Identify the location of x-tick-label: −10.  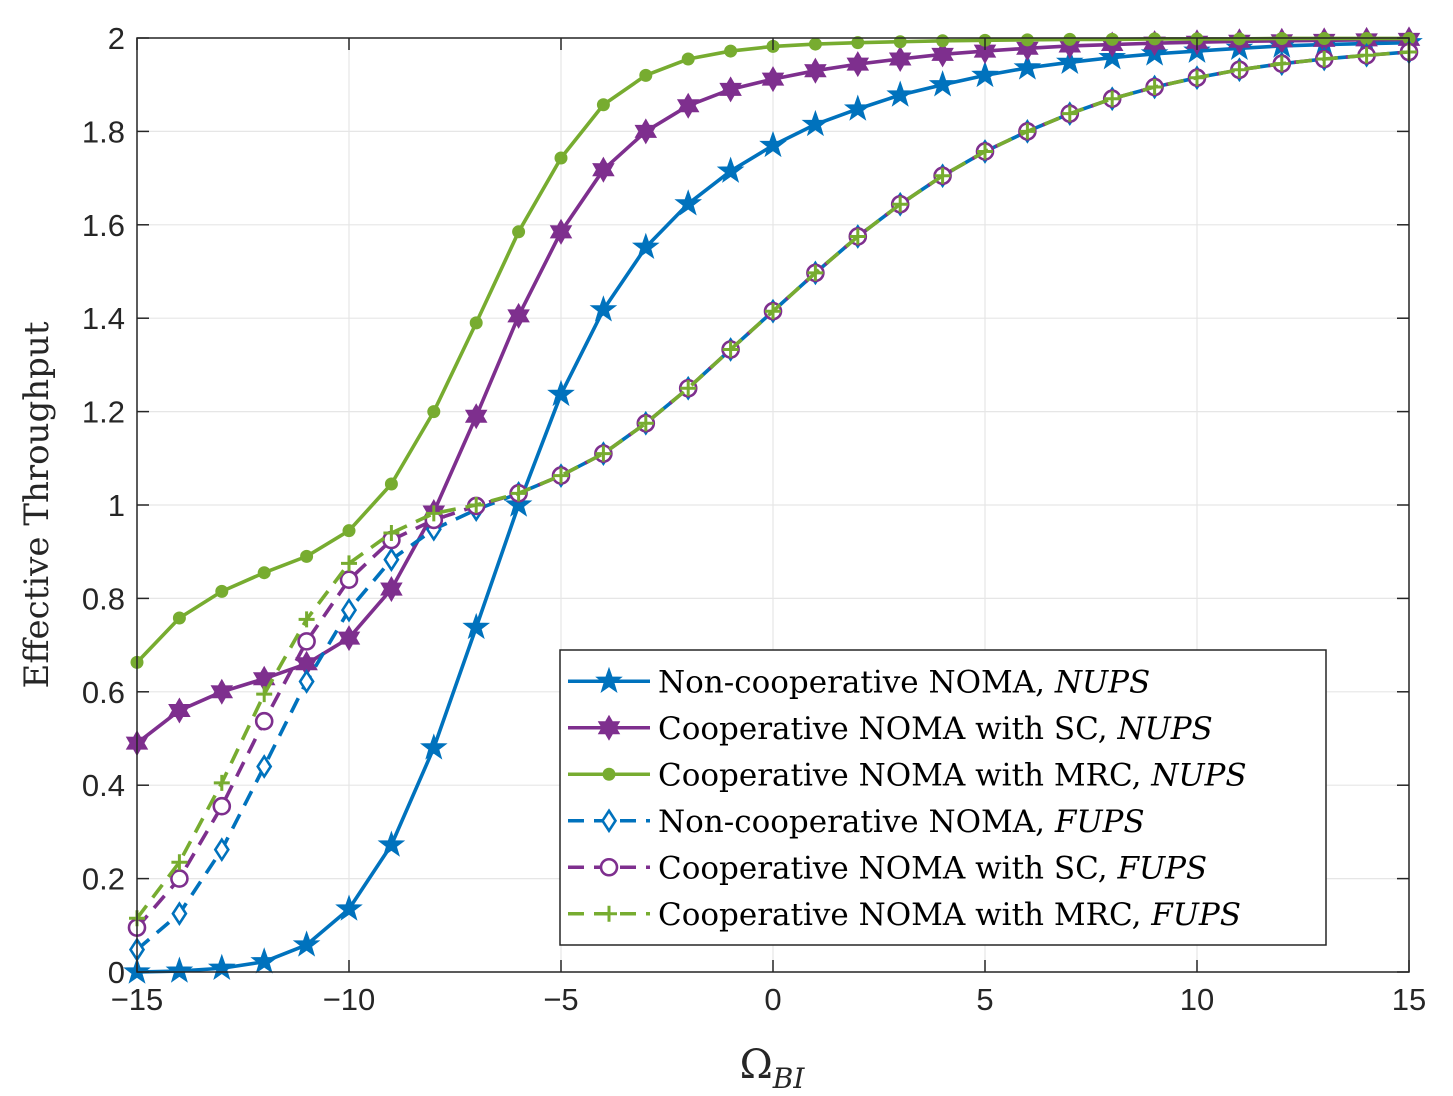
(349, 999).